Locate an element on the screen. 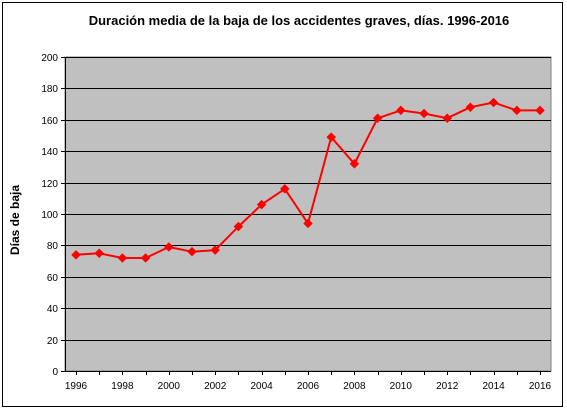 The width and height of the screenshot is (567, 411). y-tick-label-60: 60 is located at coordinates (53, 278).